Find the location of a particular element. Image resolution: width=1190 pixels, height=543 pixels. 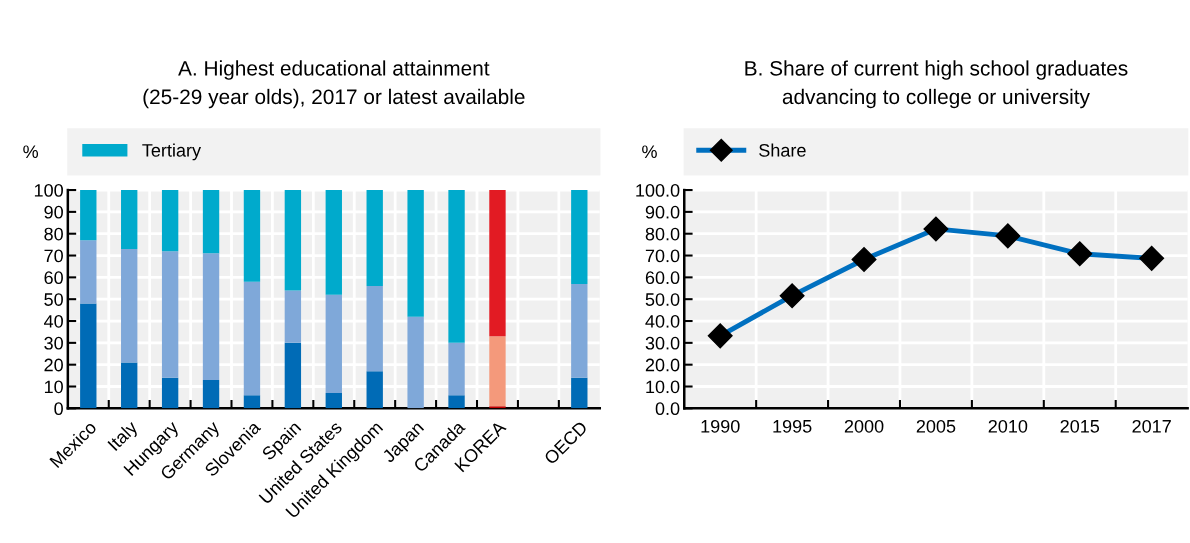

y-tick-label: 80.0 is located at coordinates (662, 234).